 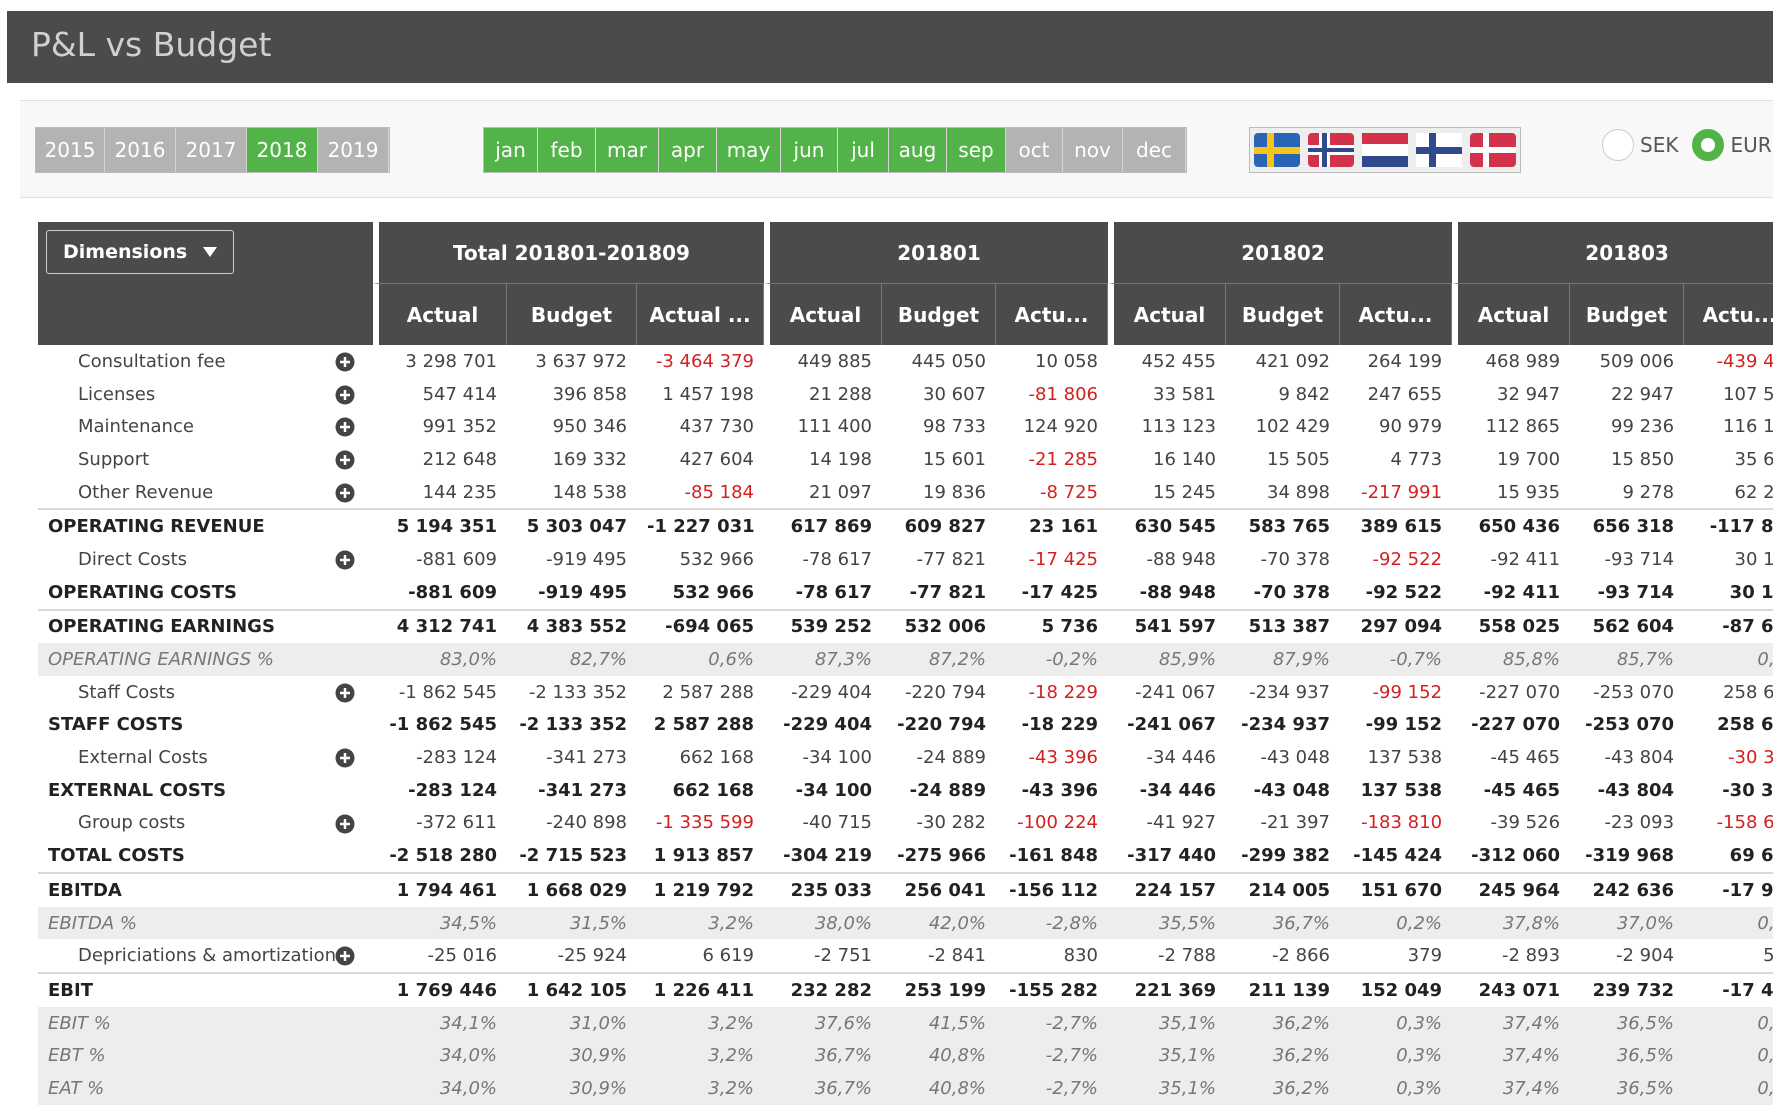 What do you see at coordinates (1283, 989) in the screenshot?
I see `value-cell: 211 139` at bounding box center [1283, 989].